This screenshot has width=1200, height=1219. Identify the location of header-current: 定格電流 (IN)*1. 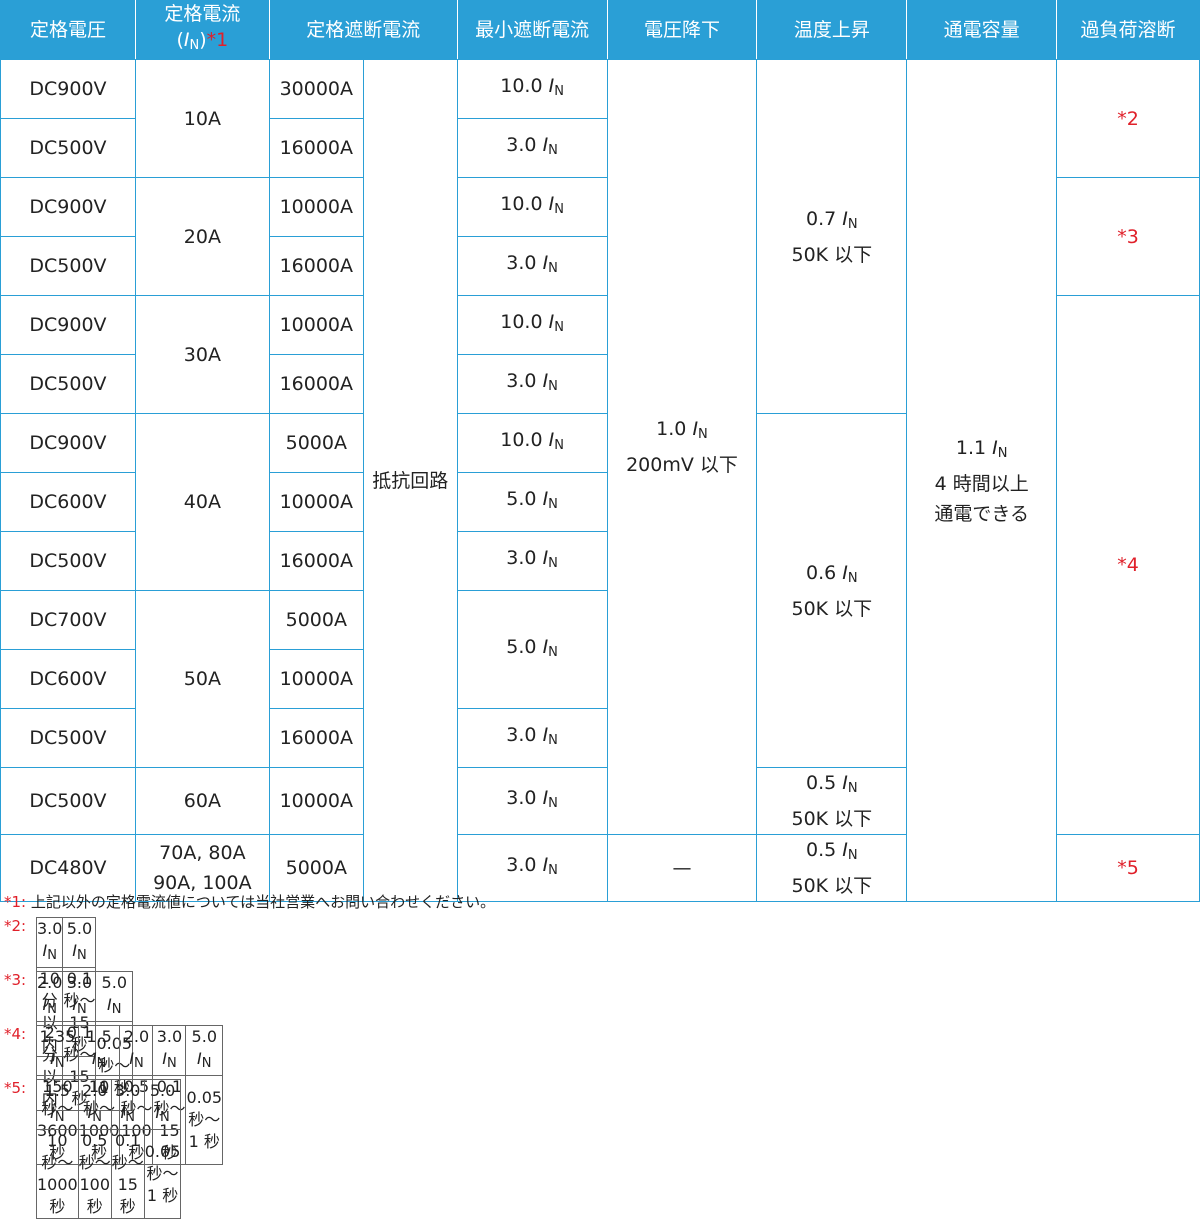
(202, 30).